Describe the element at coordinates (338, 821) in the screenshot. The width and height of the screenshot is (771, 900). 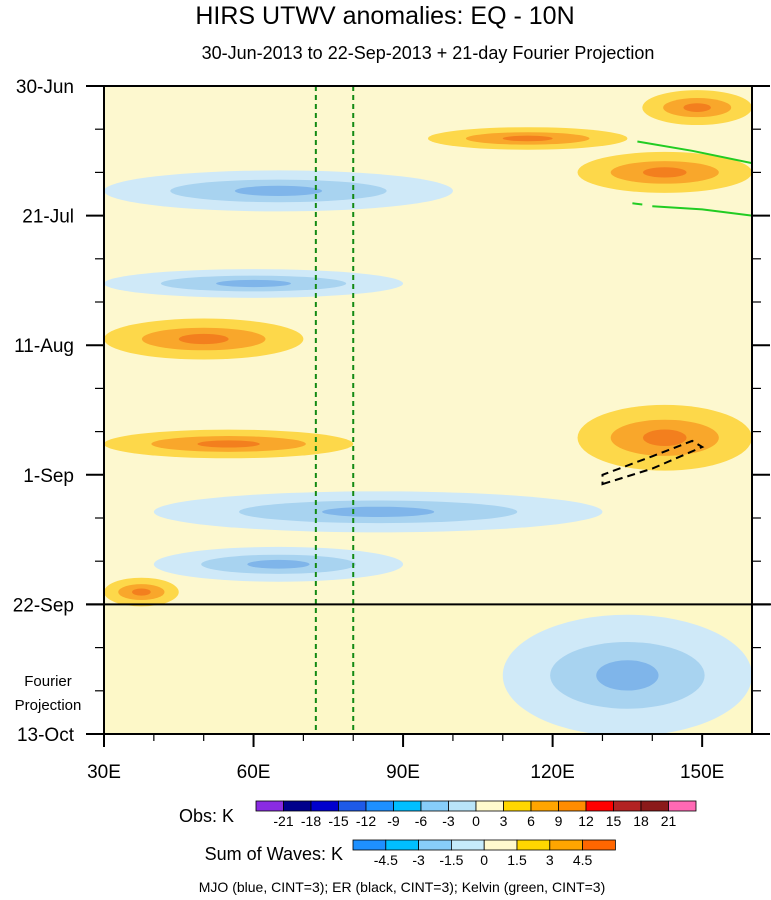
I see `obs-colorbar-level-2: -15` at that location.